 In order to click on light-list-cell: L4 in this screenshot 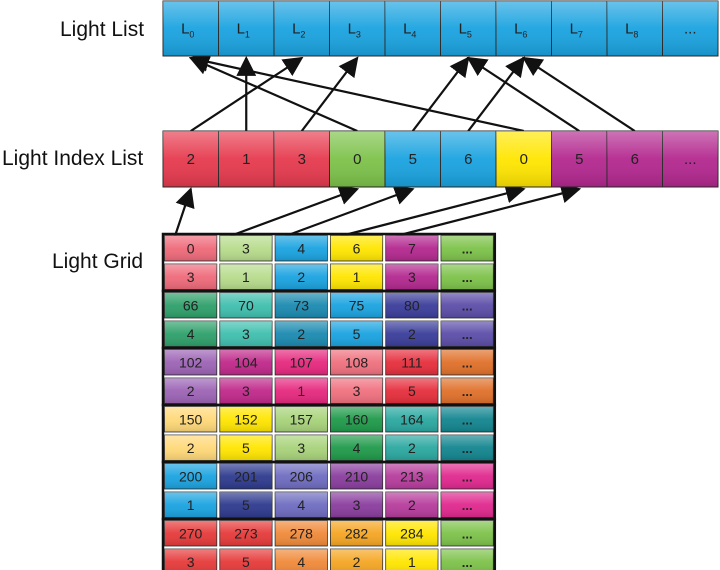, I will do `click(412, 28)`.